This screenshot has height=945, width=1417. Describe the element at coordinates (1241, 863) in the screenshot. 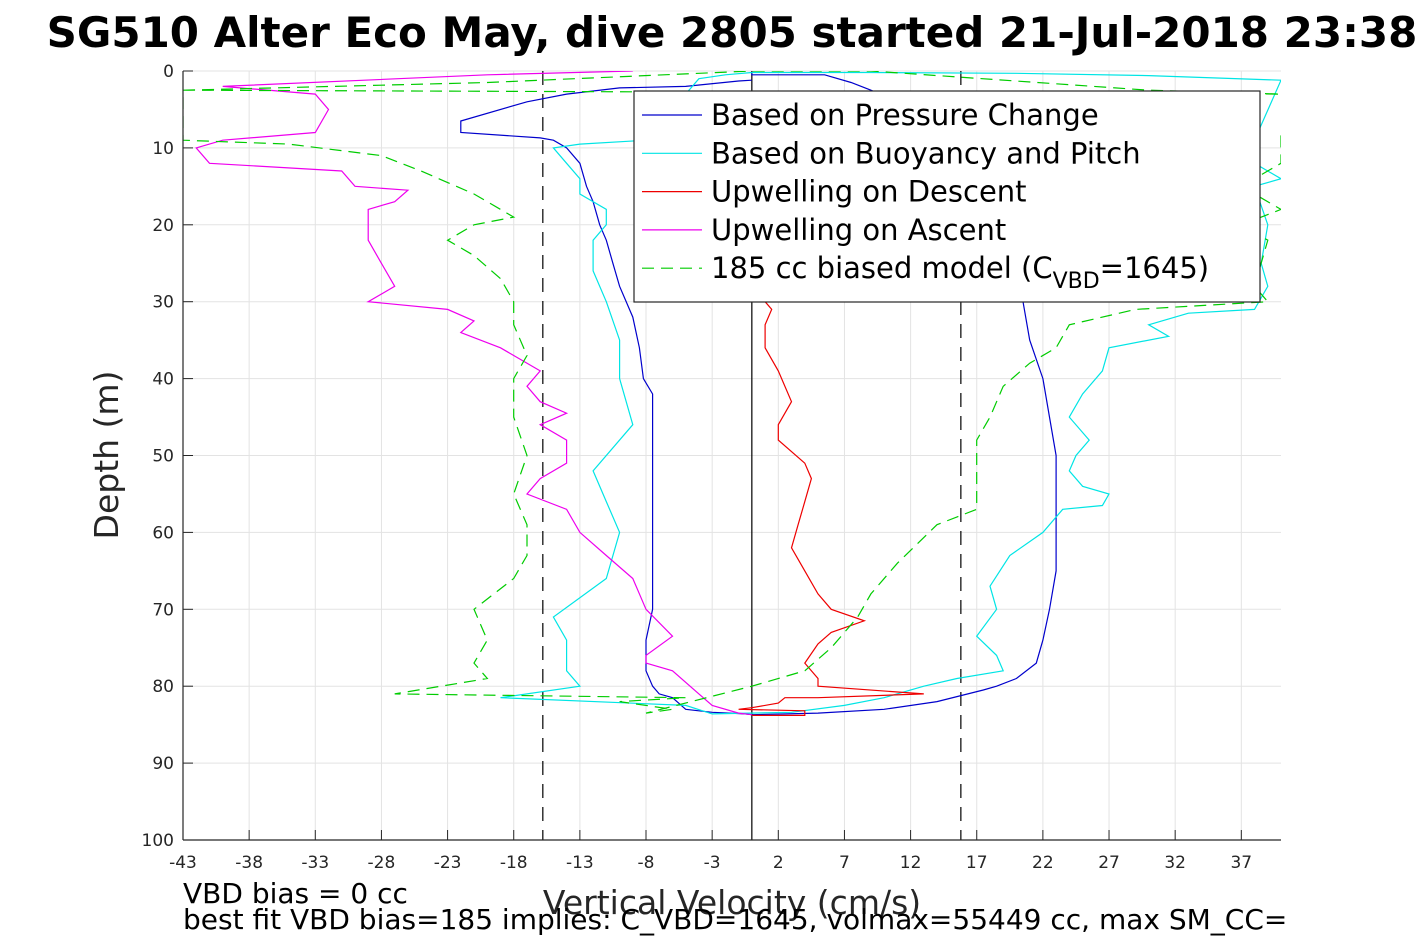

I see `x-tick-label-16: 37` at that location.